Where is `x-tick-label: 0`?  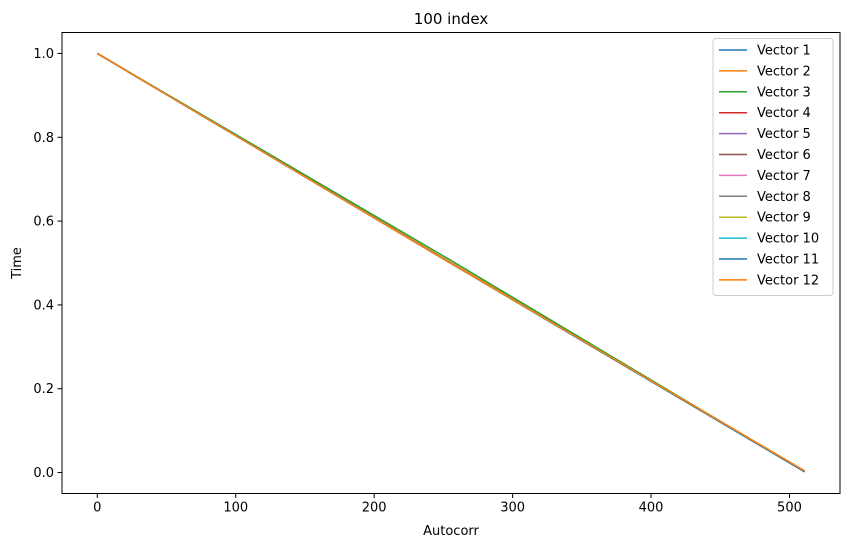 x-tick-label: 0 is located at coordinates (97, 508).